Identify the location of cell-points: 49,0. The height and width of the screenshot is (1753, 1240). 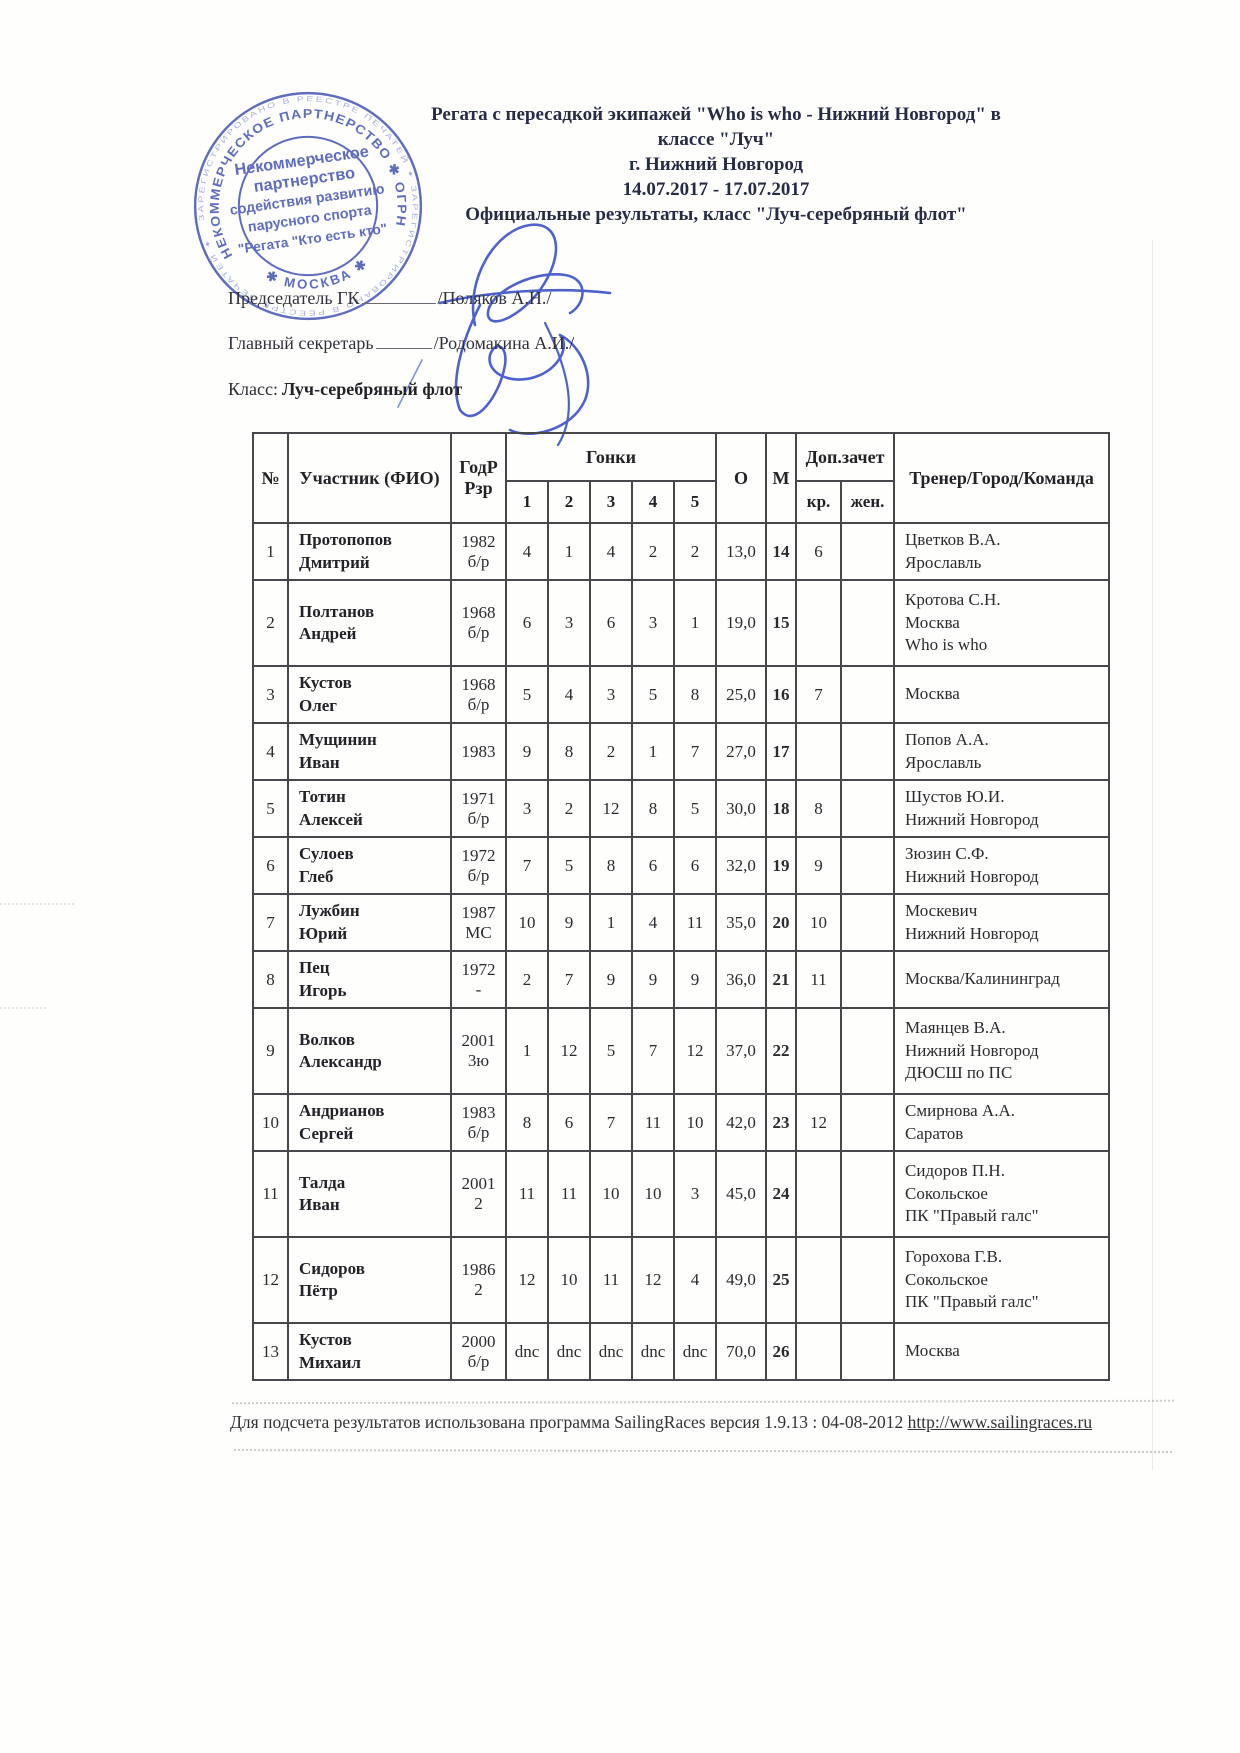
(741, 1280).